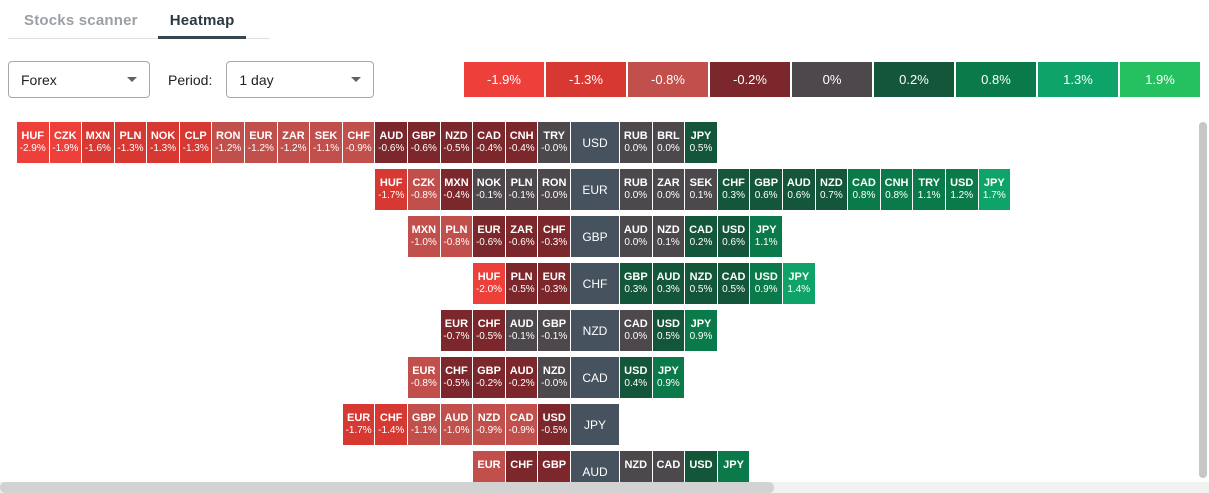 This screenshot has width=1209, height=493. What do you see at coordinates (595, 142) in the screenshot?
I see `heatmap-base-usd: USD` at bounding box center [595, 142].